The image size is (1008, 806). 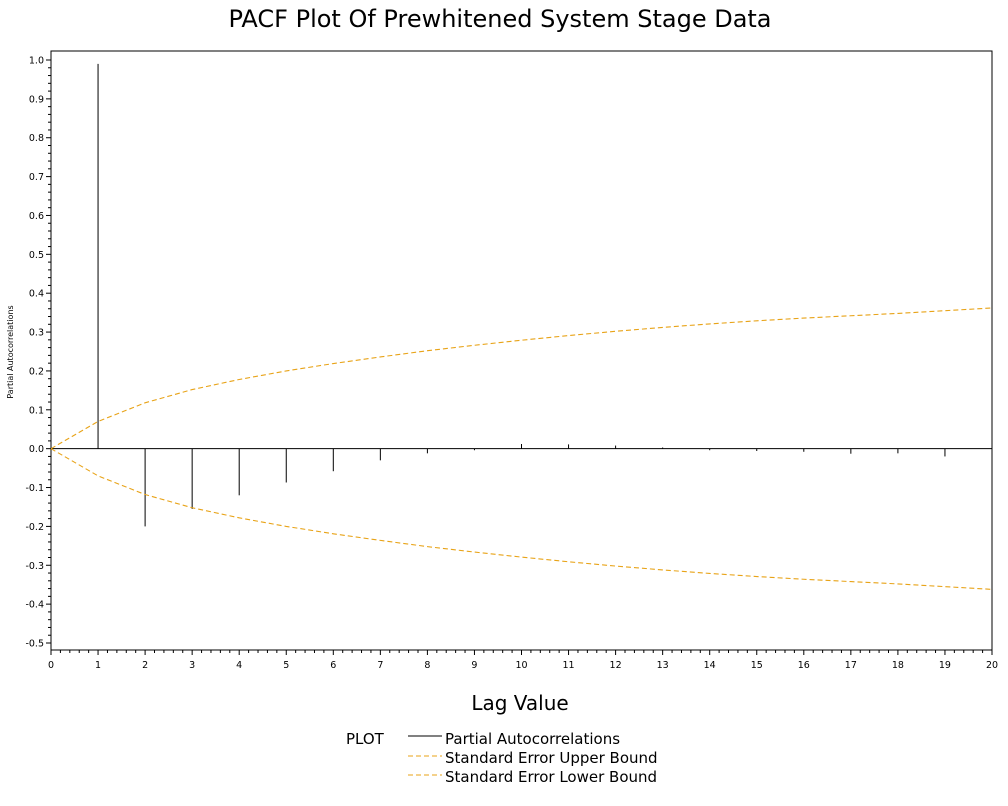 I want to click on y-tick-label: 0.6, so click(x=36, y=216).